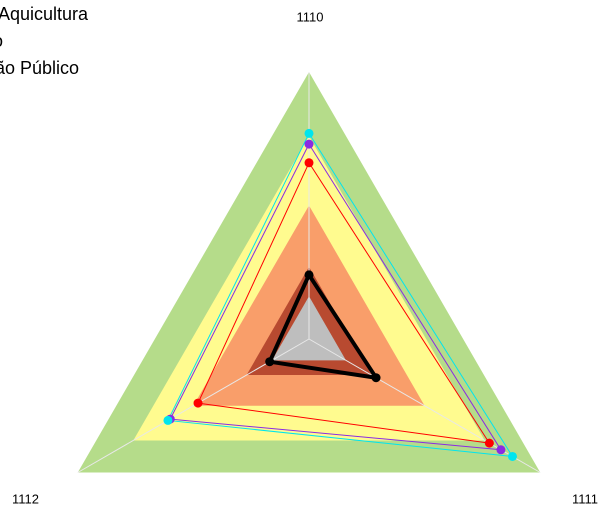  What do you see at coordinates (1, 41) in the screenshot?
I see `legend-text: io` at bounding box center [1, 41].